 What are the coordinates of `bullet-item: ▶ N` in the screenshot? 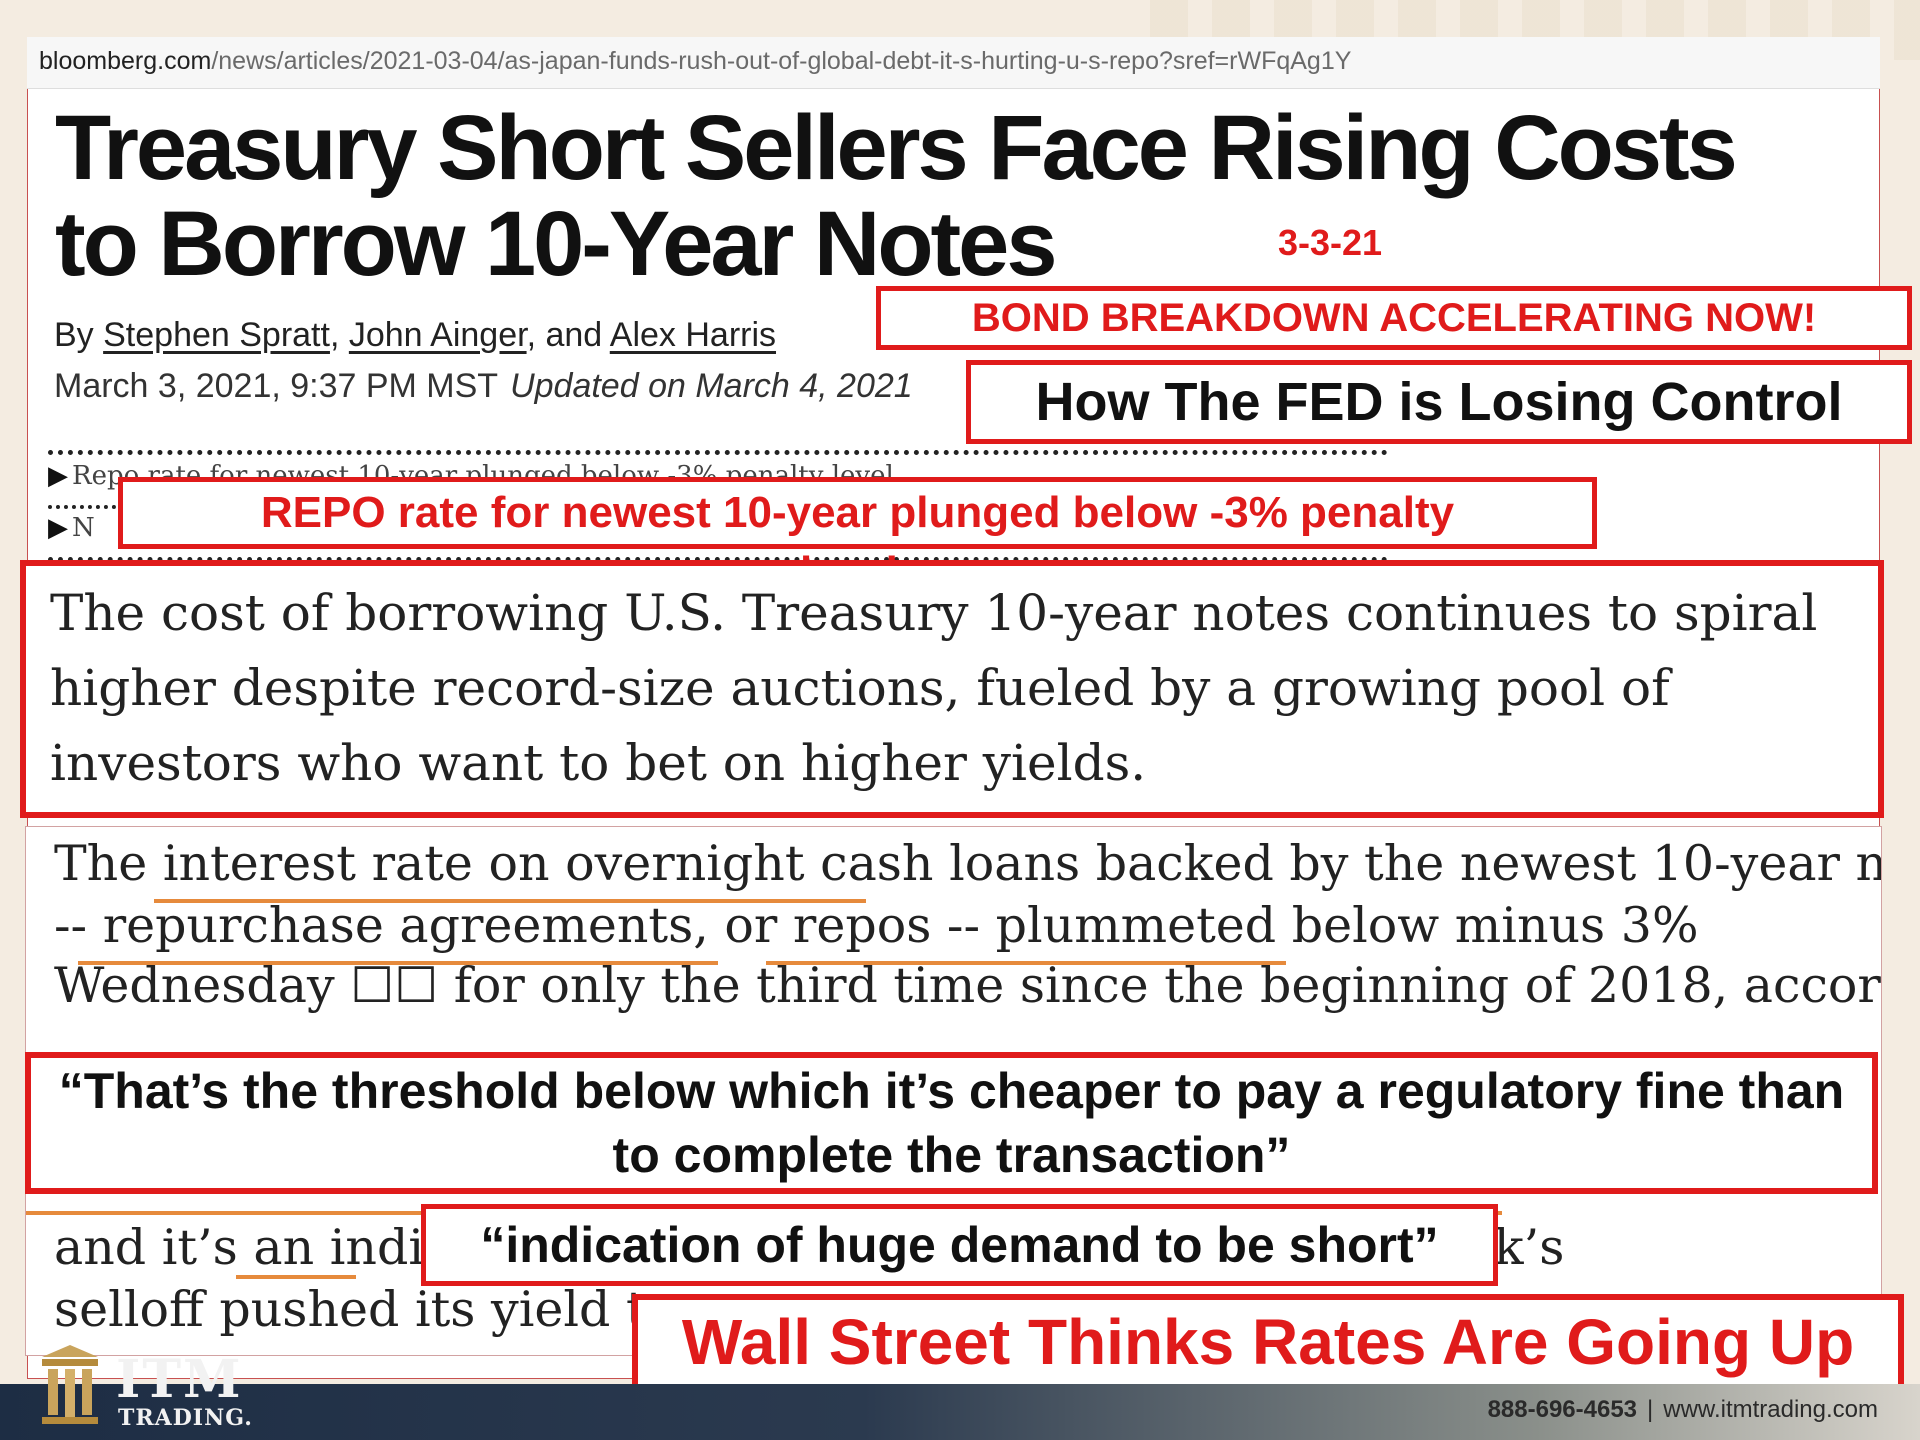 It's located at (71, 533).